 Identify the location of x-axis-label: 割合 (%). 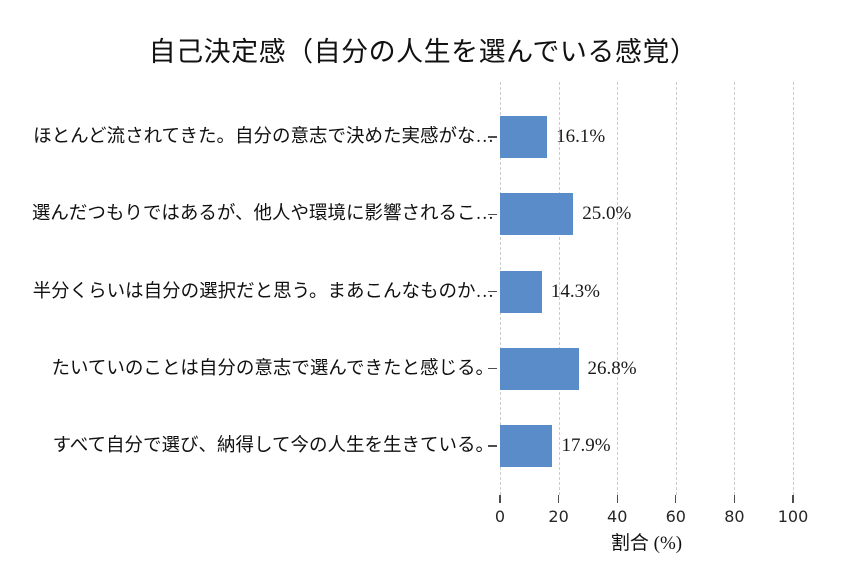
(646, 543).